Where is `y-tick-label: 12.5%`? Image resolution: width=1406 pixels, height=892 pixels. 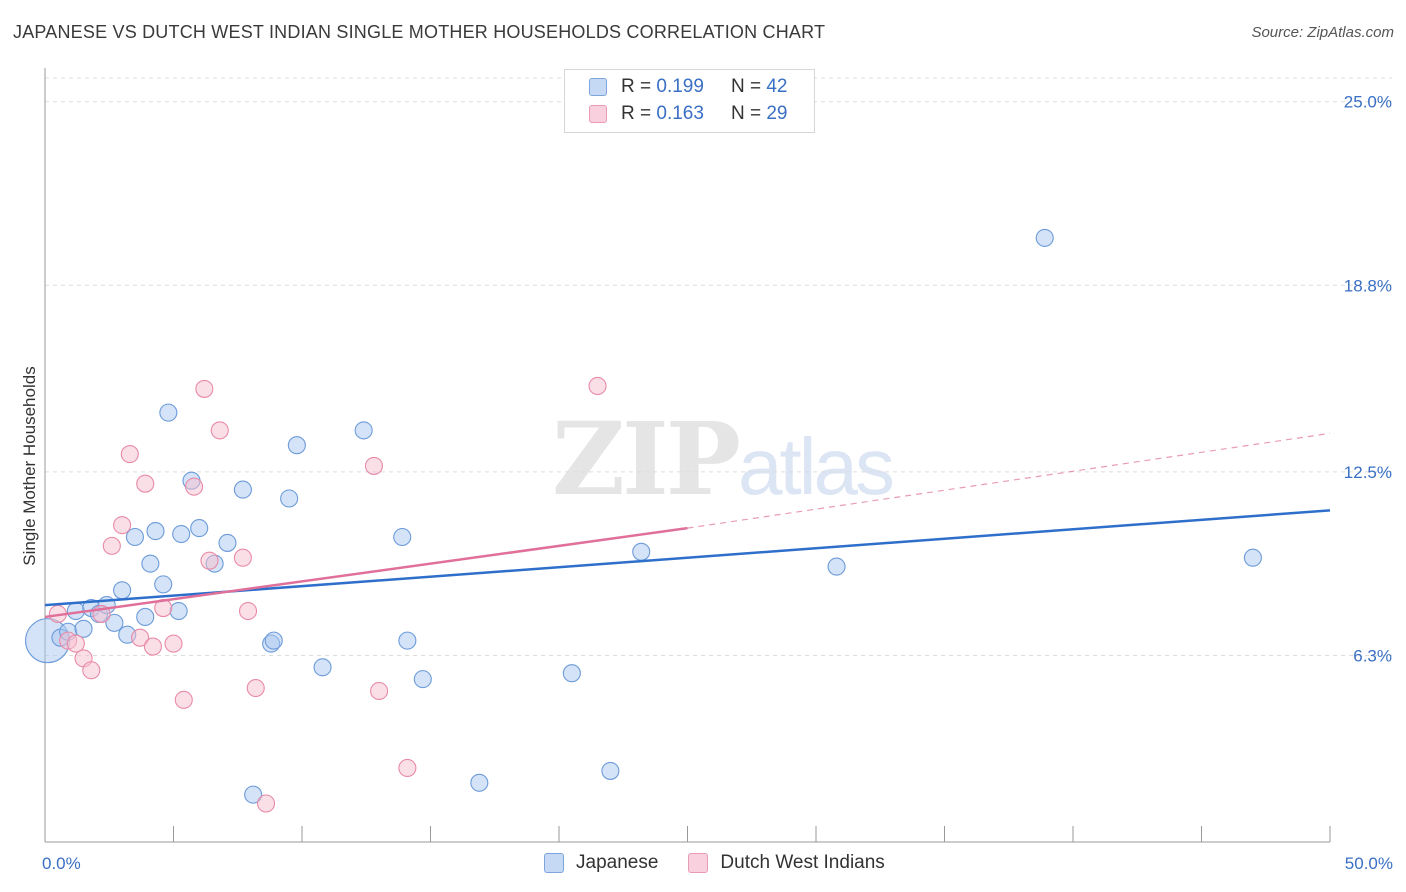 y-tick-label: 12.5% is located at coordinates (1368, 472).